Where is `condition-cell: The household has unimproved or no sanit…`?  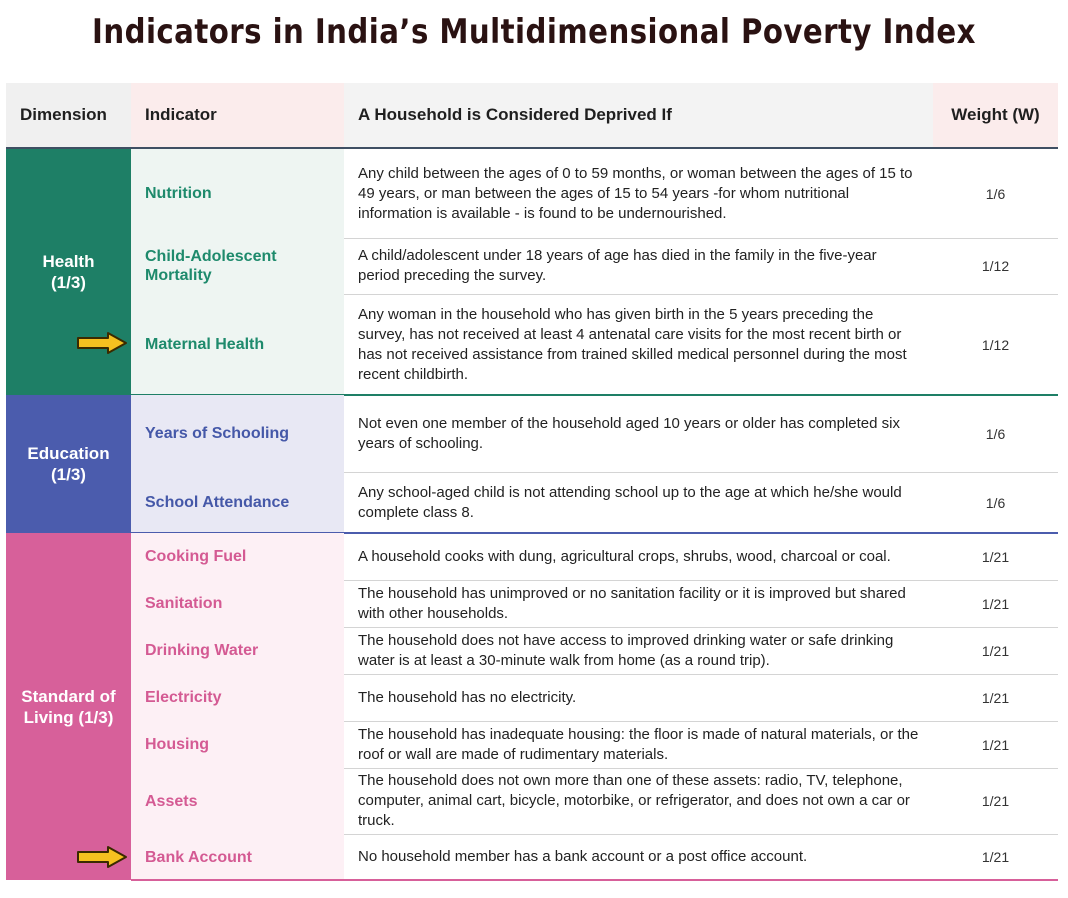 condition-cell: The household has unimproved or no sanit… is located at coordinates (638, 603).